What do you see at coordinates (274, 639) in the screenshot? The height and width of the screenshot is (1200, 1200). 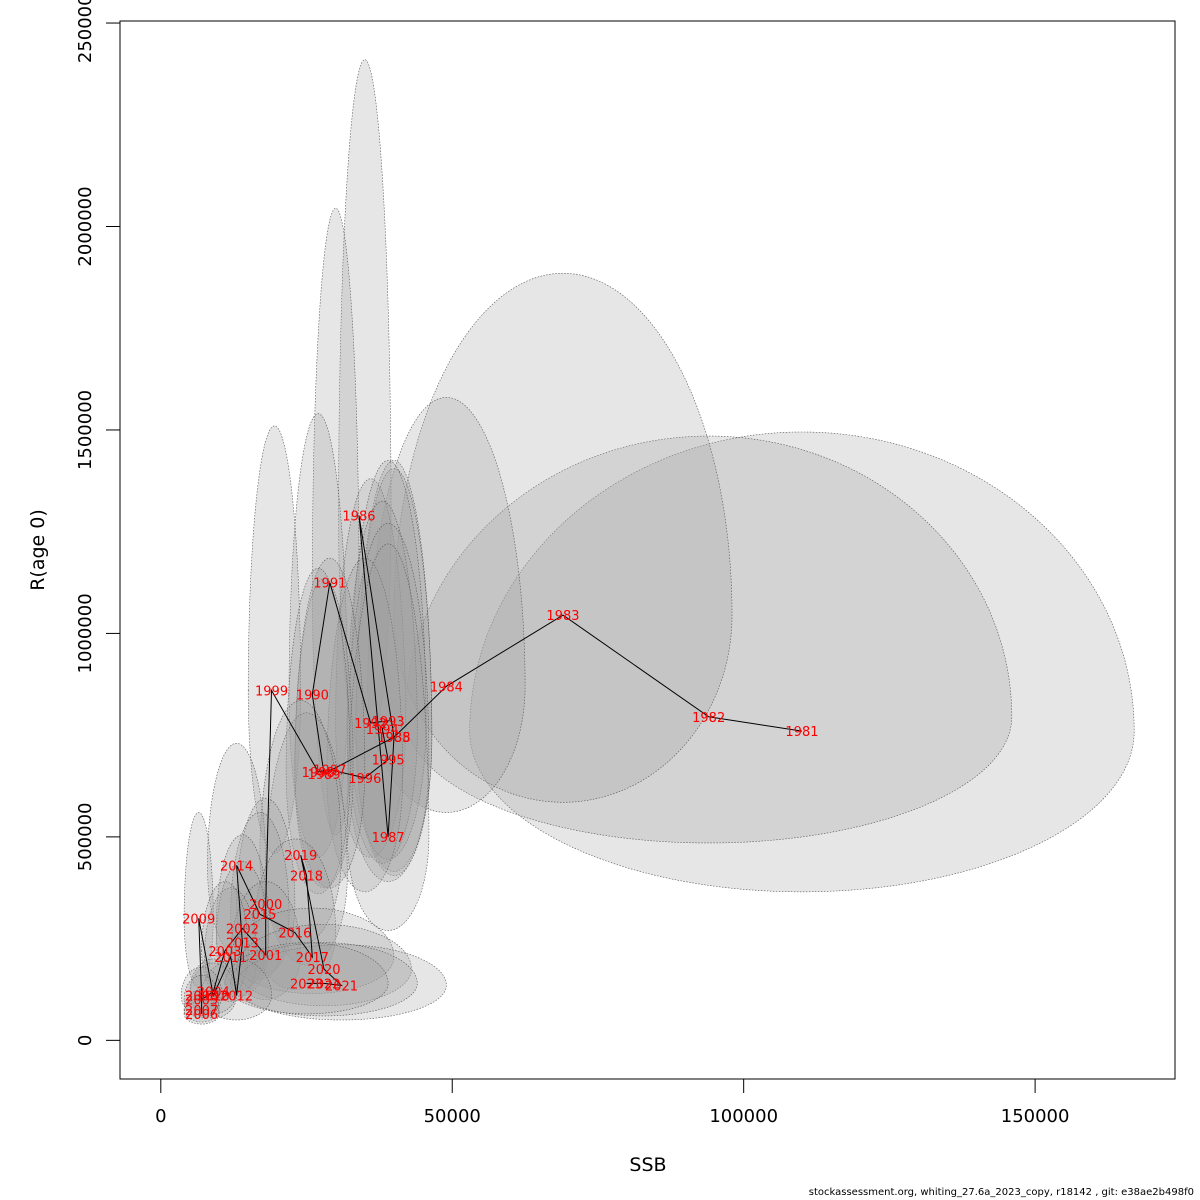 I see `confidence-ellipse-1999` at bounding box center [274, 639].